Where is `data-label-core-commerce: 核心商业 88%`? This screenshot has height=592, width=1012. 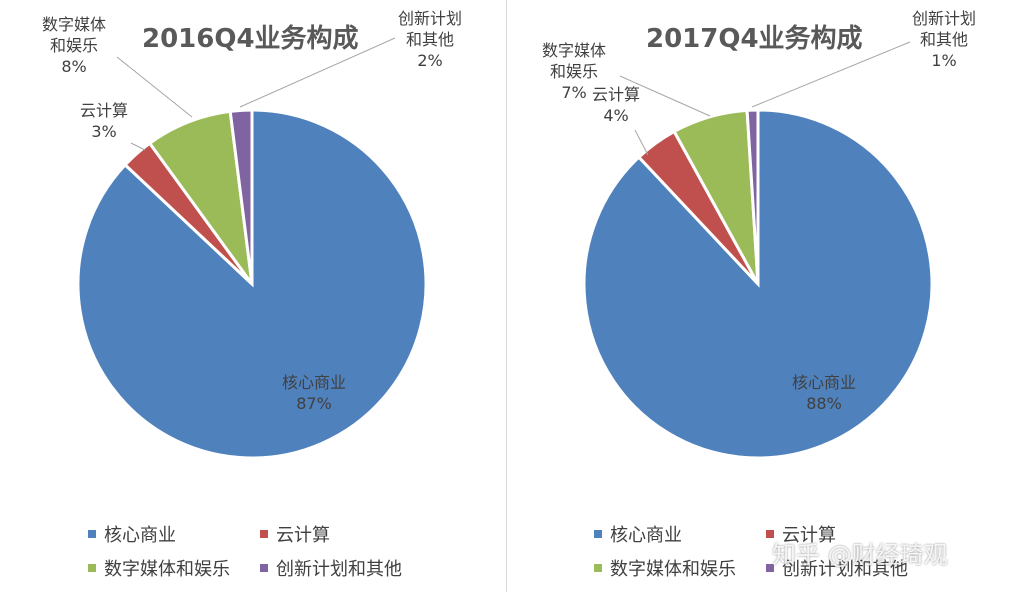
data-label-core-commerce: 核心商业 88% is located at coordinates (824, 393).